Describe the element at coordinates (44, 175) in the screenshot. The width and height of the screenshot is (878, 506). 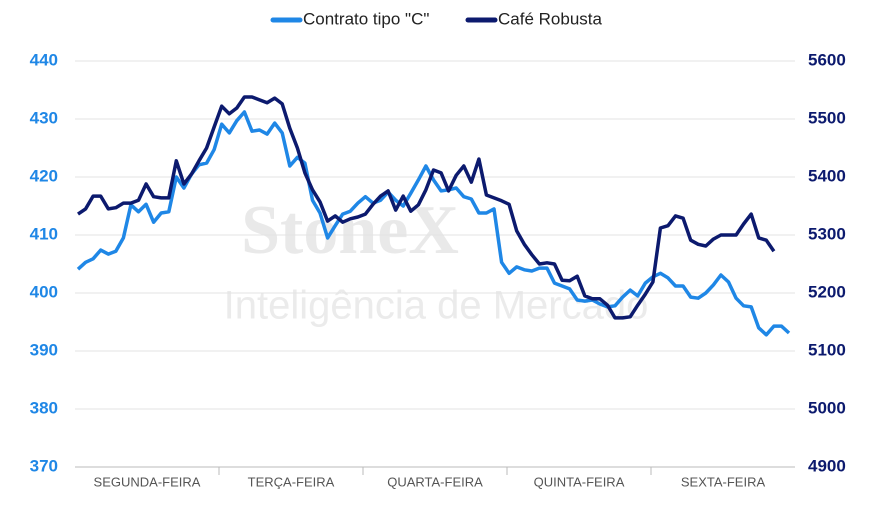
I see `y-tick-label: 420` at that location.